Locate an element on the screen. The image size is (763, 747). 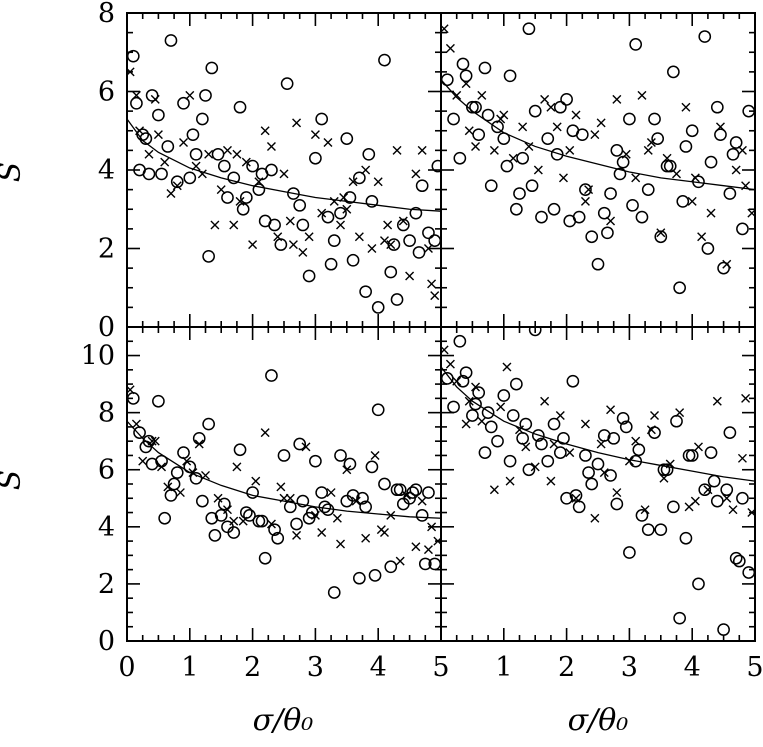
y-tick-label: 6 is located at coordinates (106, 92).